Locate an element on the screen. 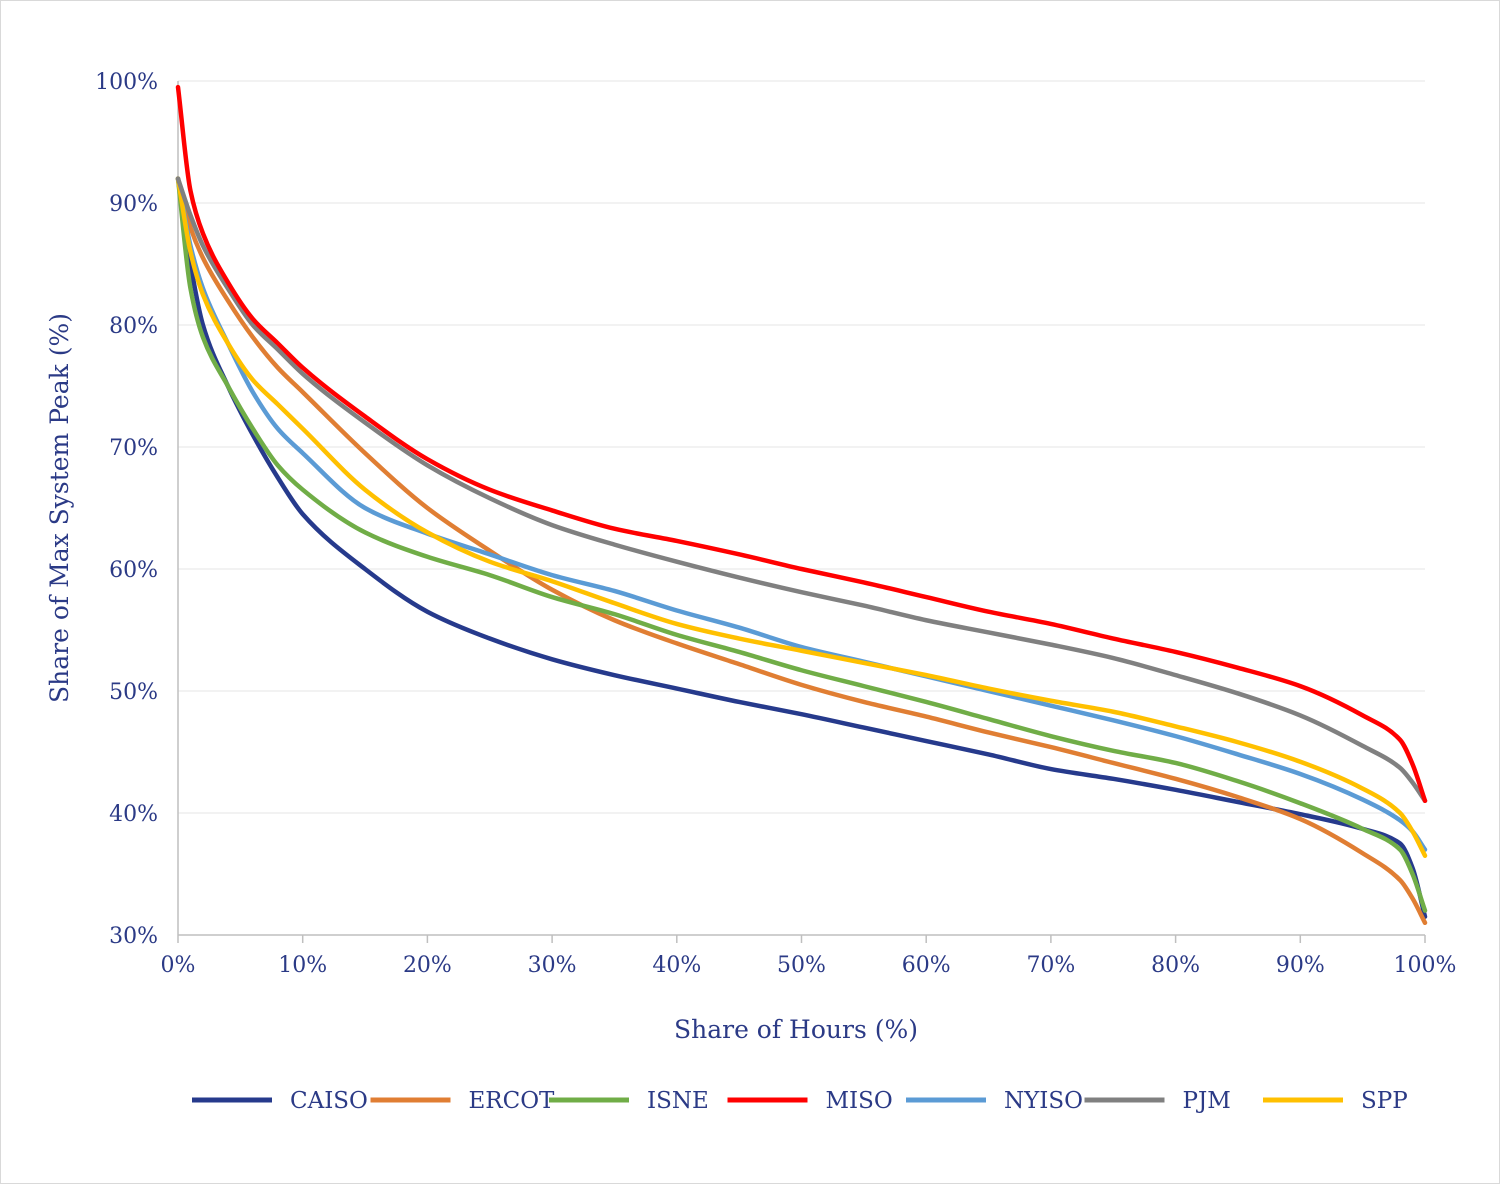 This screenshot has height=1184, width=1500. y-tick-label: 70% is located at coordinates (133, 448).